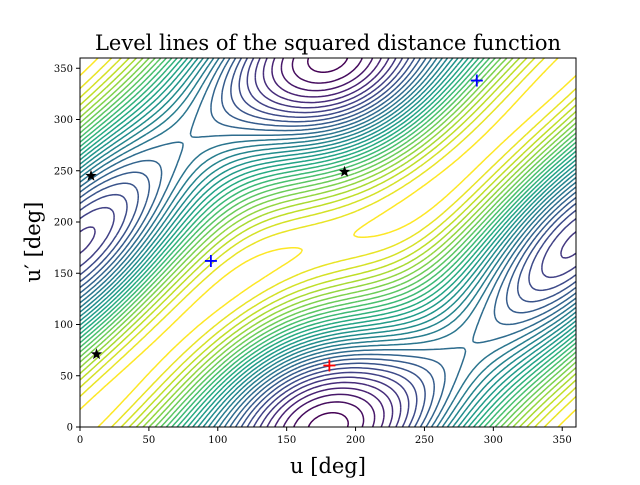  What do you see at coordinates (493, 440) in the screenshot?
I see `x-tick-label: 300` at bounding box center [493, 440].